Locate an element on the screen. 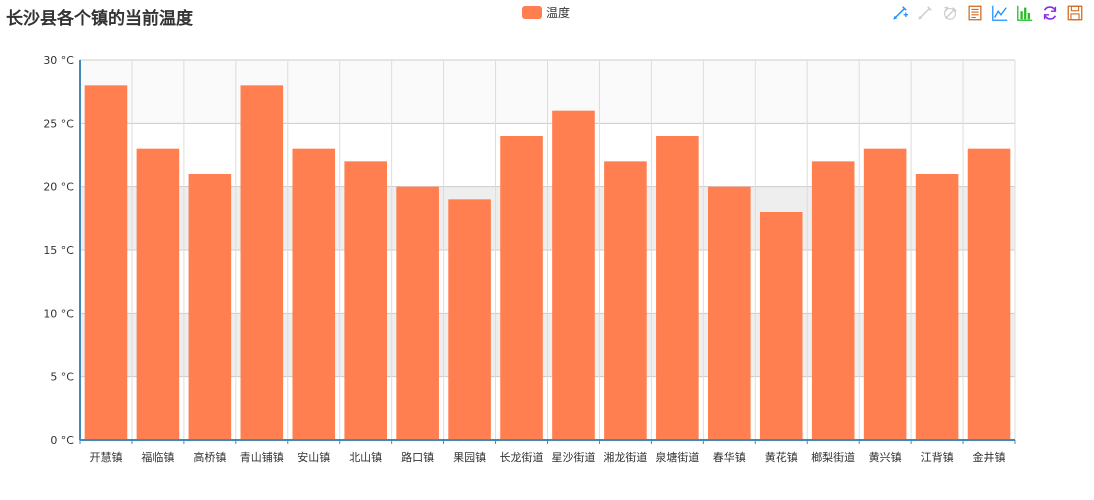 This screenshot has height=500, width=1094. bar-路口镇 is located at coordinates (417, 313).